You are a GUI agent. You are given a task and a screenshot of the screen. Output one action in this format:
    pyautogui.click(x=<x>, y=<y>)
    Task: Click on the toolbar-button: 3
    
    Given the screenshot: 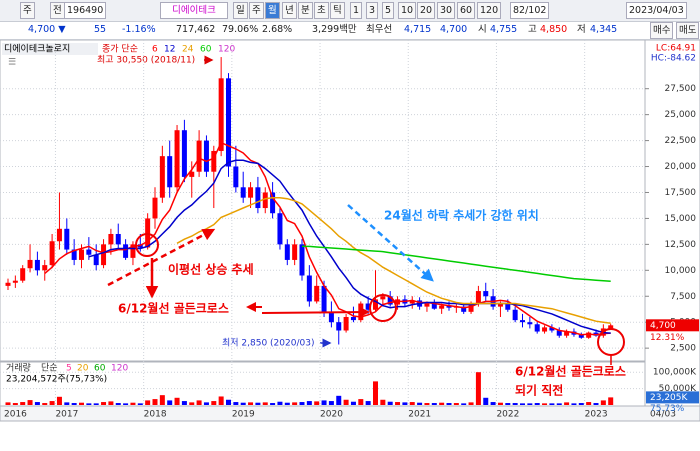 What is the action you would take?
    pyautogui.click(x=372, y=10)
    